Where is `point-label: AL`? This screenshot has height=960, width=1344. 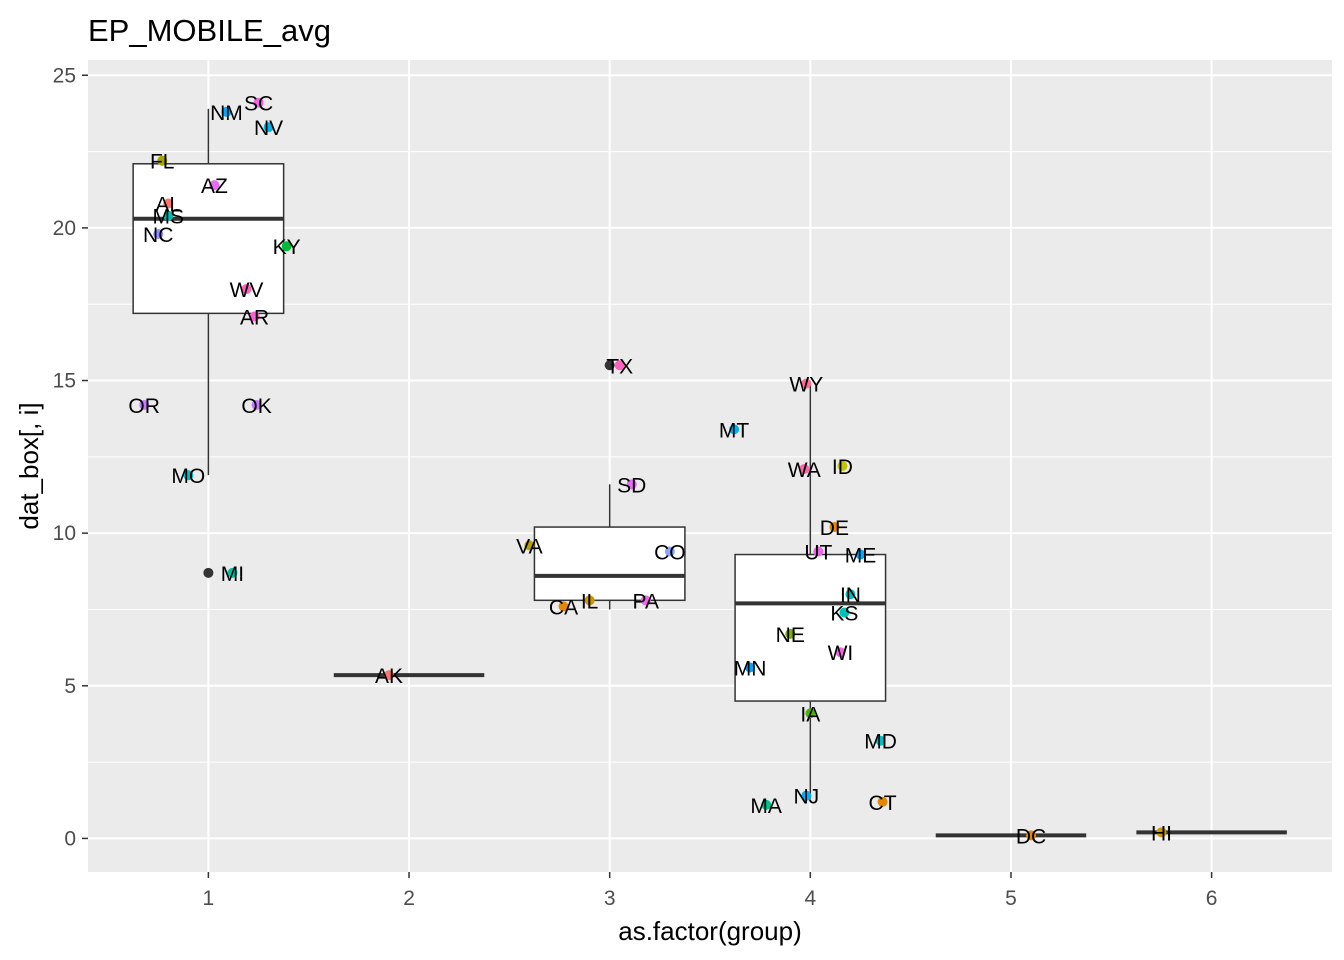
point-label: AL is located at coordinates (168, 204).